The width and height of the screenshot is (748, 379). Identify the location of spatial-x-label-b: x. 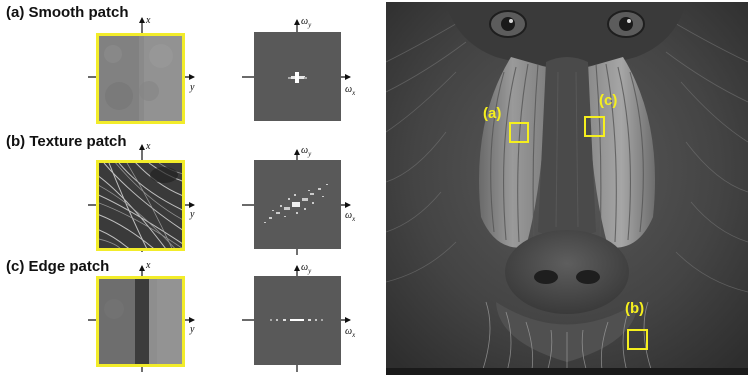
(148, 146).